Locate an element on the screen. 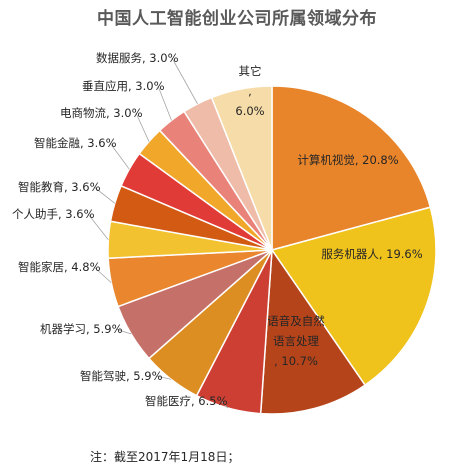  footnote: 注：截至2017年1月18日； is located at coordinates (165, 457).